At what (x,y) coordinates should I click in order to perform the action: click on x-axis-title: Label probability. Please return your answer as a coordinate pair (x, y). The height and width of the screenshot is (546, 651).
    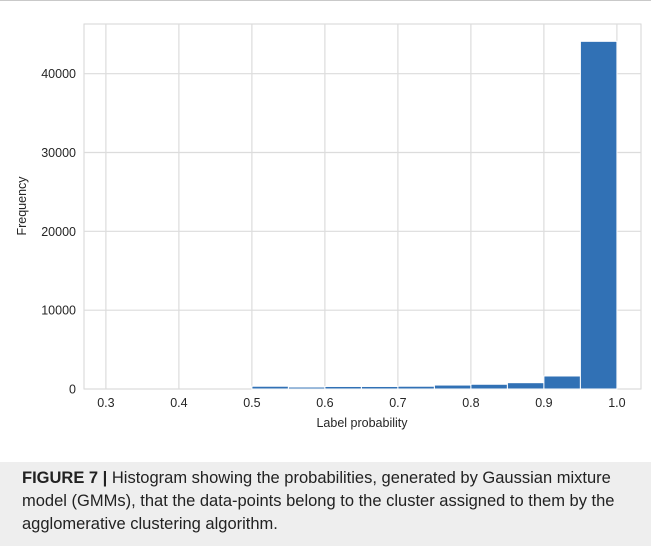
    Looking at the image, I should click on (362, 423).